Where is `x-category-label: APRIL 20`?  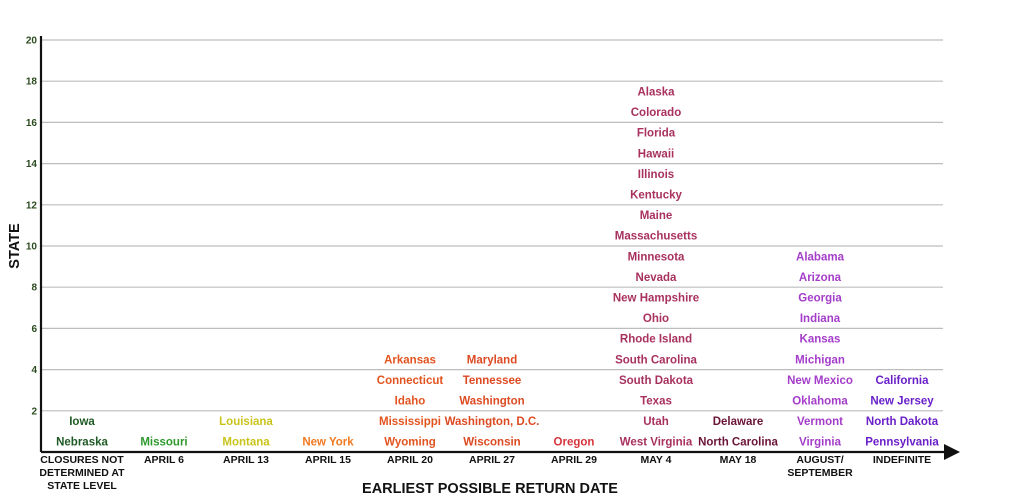
x-category-label: APRIL 20 is located at coordinates (410, 460).